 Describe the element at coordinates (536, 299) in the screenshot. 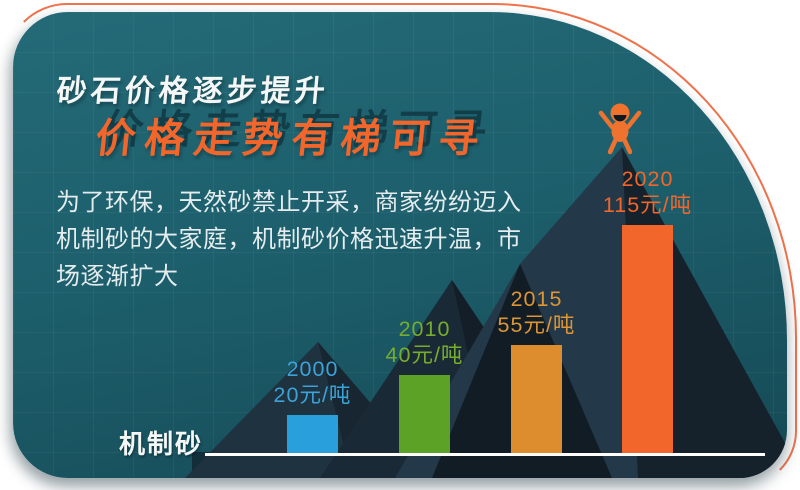

I see `bar-year-label: 2015` at that location.